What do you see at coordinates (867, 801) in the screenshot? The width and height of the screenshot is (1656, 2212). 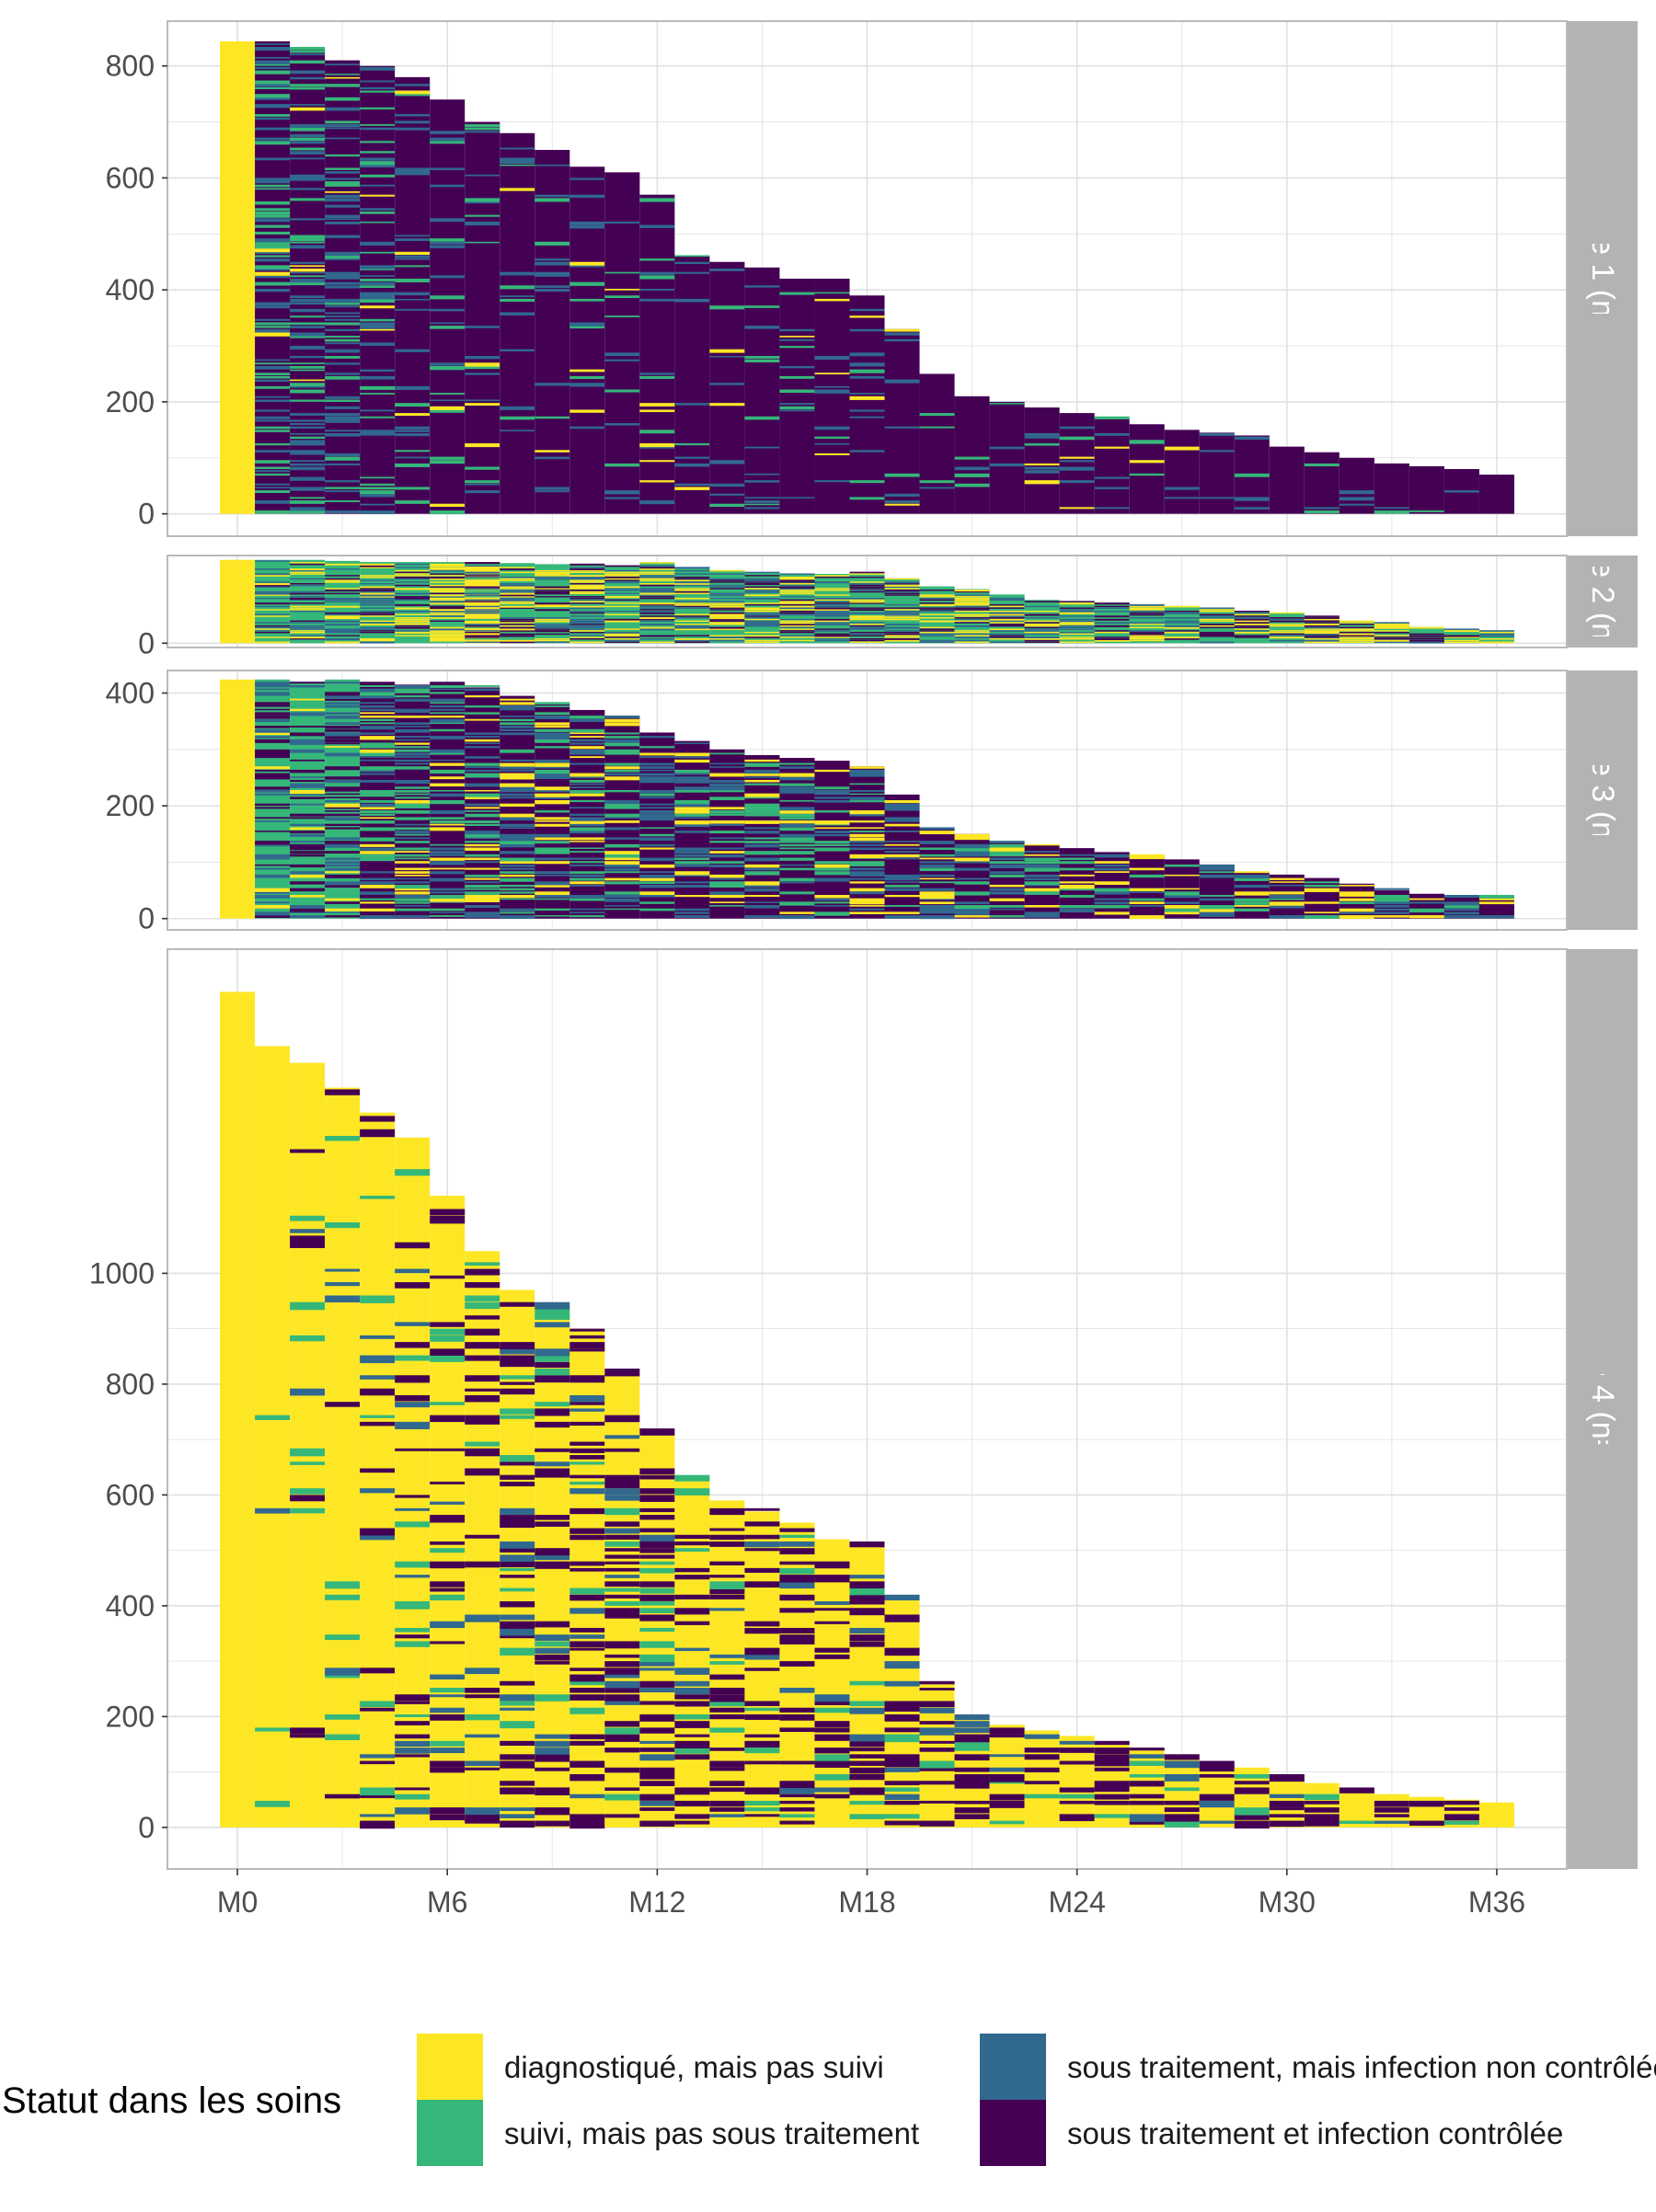 I see `panel-border` at bounding box center [867, 801].